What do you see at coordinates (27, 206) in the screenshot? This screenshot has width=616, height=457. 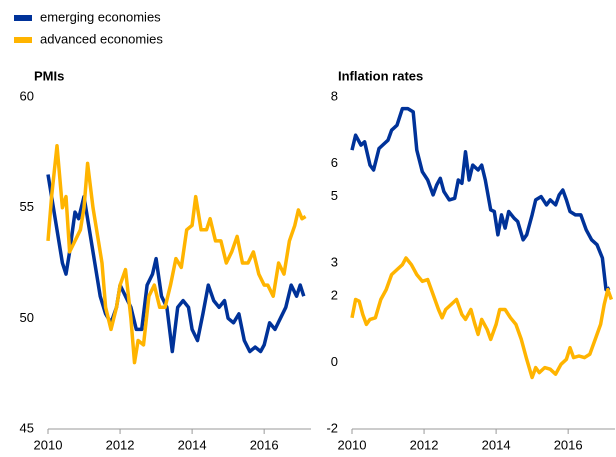 I see `y-tick-label: 55` at bounding box center [27, 206].